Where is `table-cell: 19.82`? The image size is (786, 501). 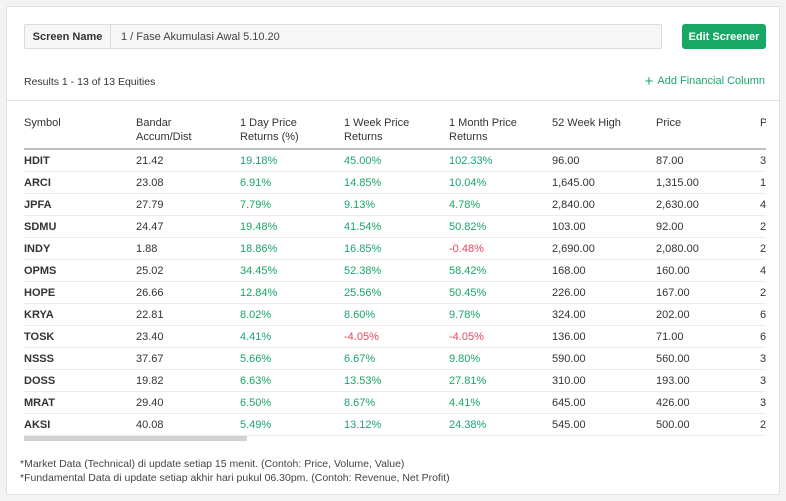
table-cell: 19.82 is located at coordinates (150, 380).